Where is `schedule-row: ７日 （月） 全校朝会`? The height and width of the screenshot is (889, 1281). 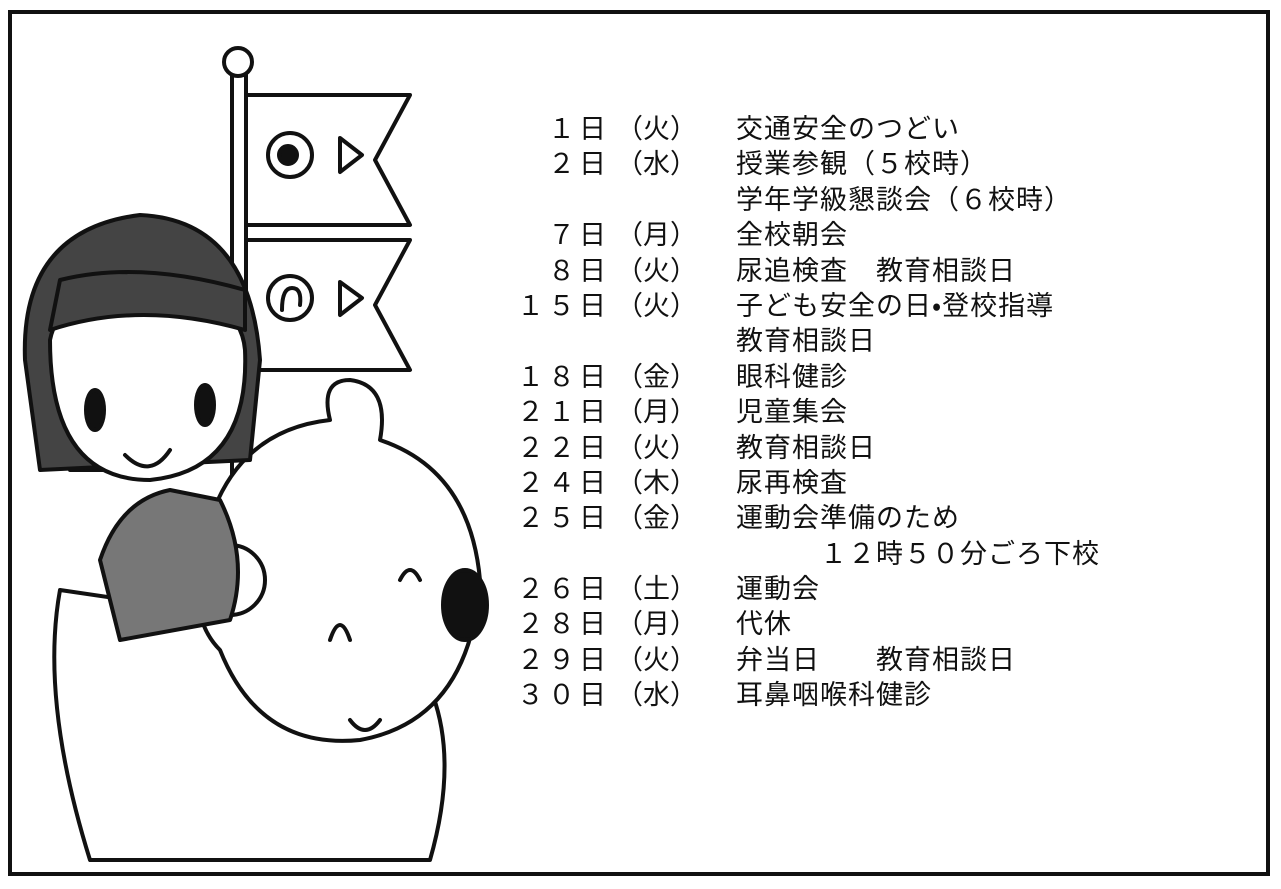 schedule-row: ７日 （月） 全校朝会 is located at coordinates (800, 235).